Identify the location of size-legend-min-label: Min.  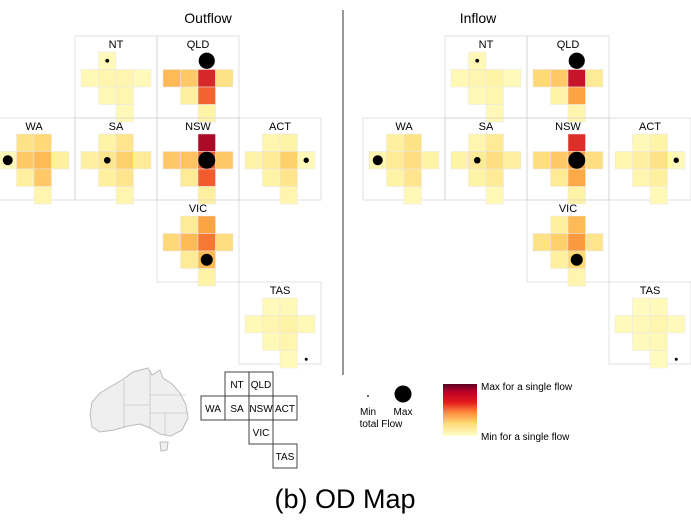
(368, 412).